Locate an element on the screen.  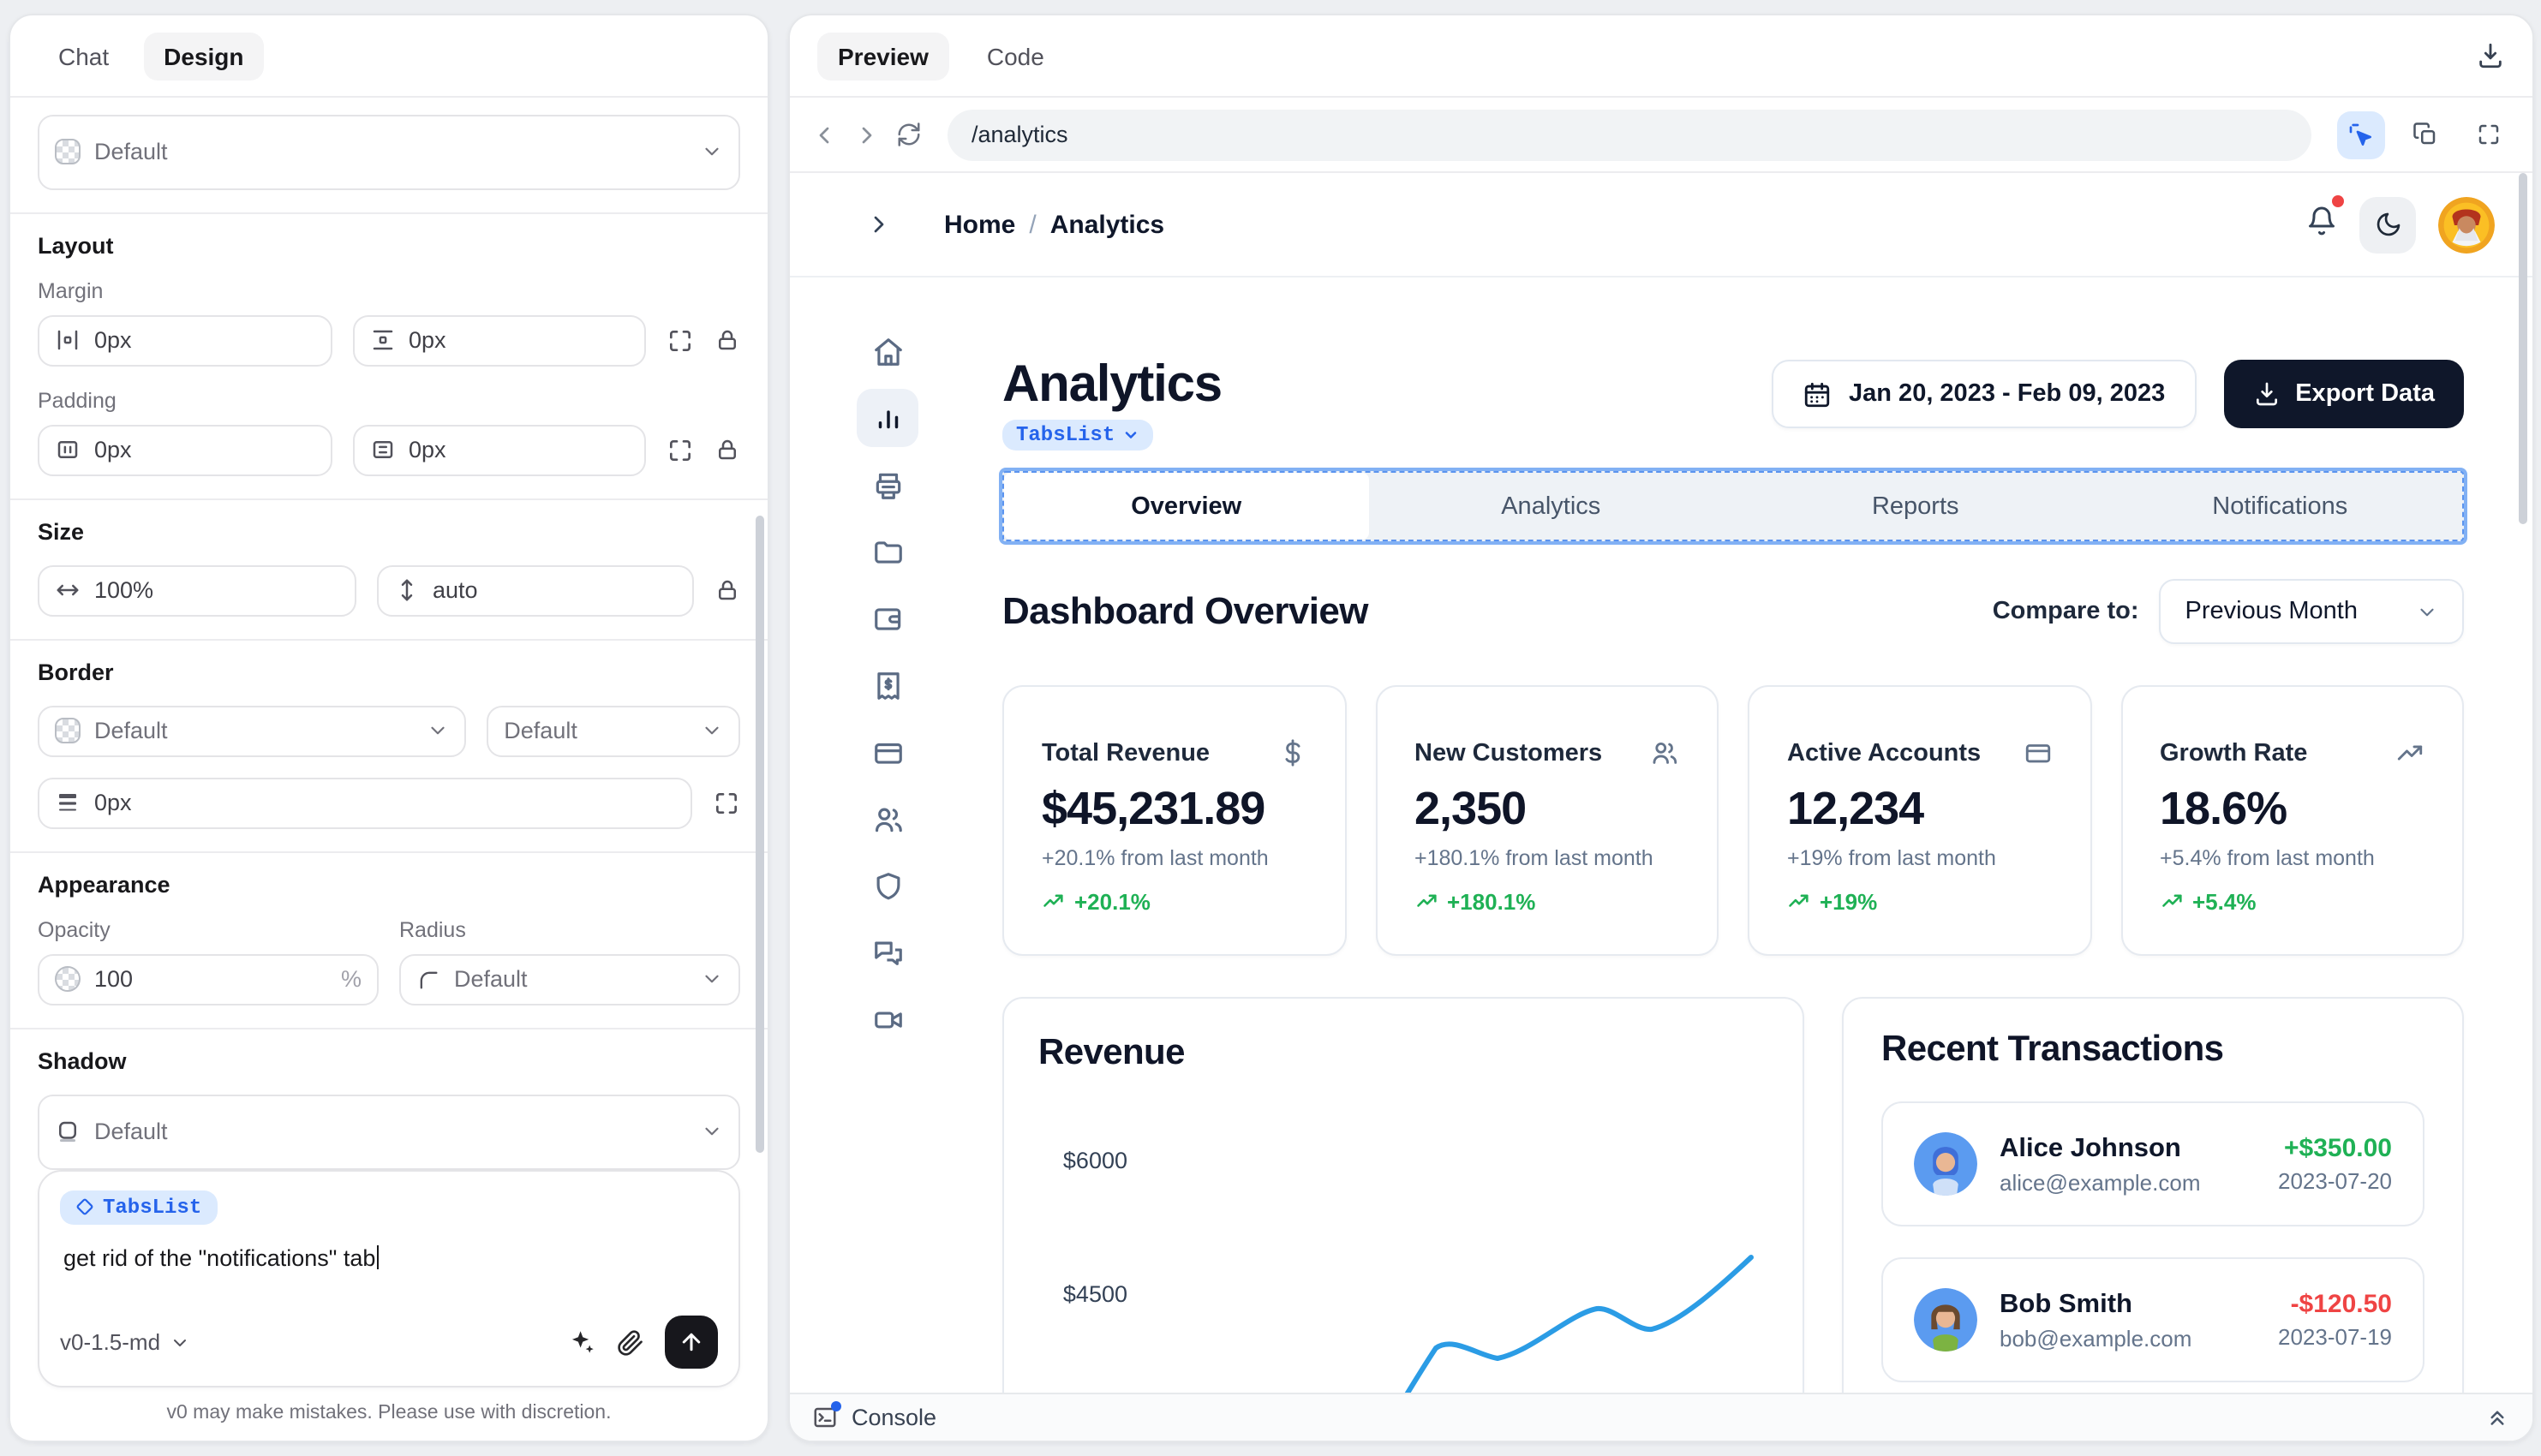
stat-delta-value: +19% is located at coordinates (1849, 902).